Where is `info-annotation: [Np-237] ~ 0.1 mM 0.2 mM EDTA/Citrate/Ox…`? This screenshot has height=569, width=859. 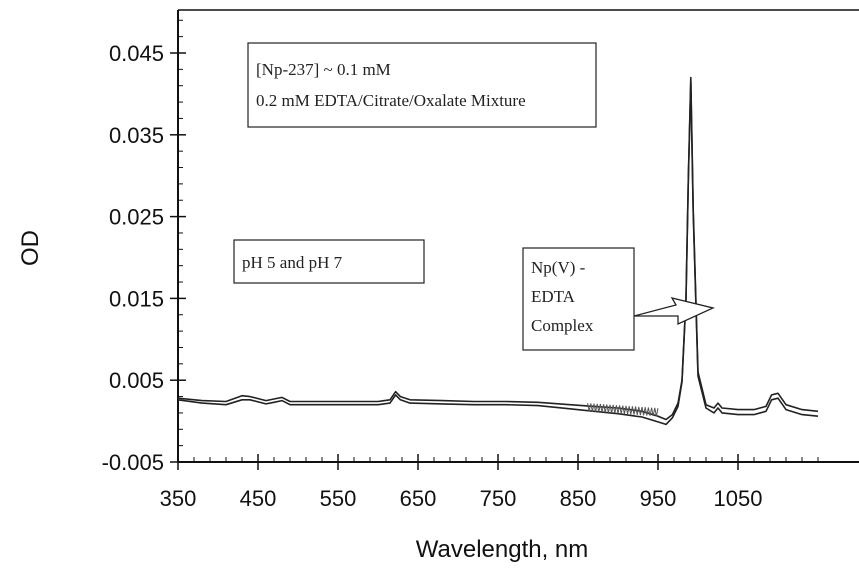
info-annotation: [Np-237] ~ 0.1 mM 0.2 mM EDTA/Citrate/Ox… is located at coordinates (422, 85).